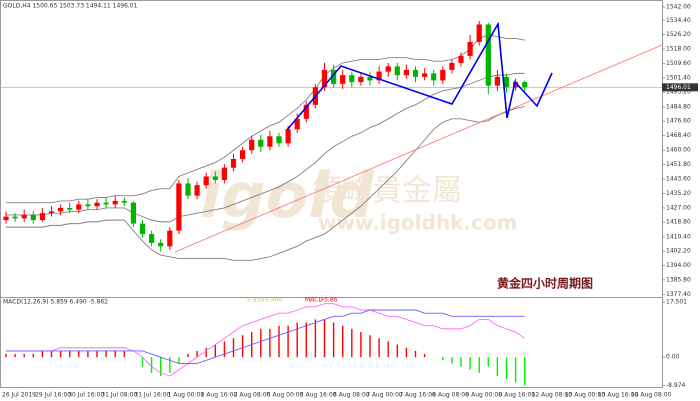 This screenshot has width=700, height=401. I want to click on y-tick-label: 1427.00, so click(678, 207).